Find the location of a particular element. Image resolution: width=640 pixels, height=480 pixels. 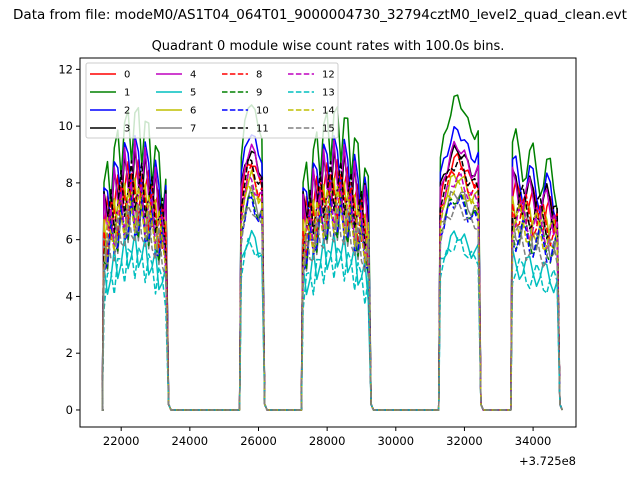

legend-label-7: 7 is located at coordinates (193, 129).